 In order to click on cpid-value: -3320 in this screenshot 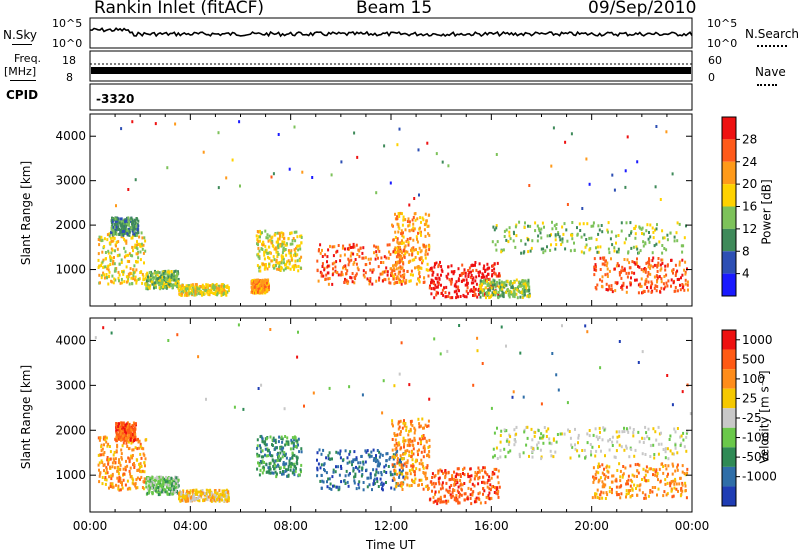, I will do `click(115, 99)`.